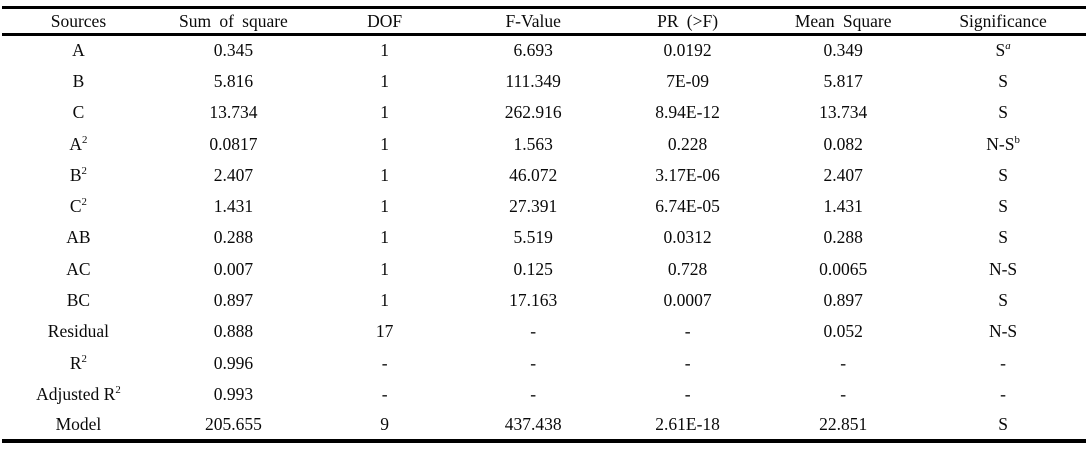  What do you see at coordinates (843, 268) in the screenshot?
I see `cell-text: 0.0065` at bounding box center [843, 268].